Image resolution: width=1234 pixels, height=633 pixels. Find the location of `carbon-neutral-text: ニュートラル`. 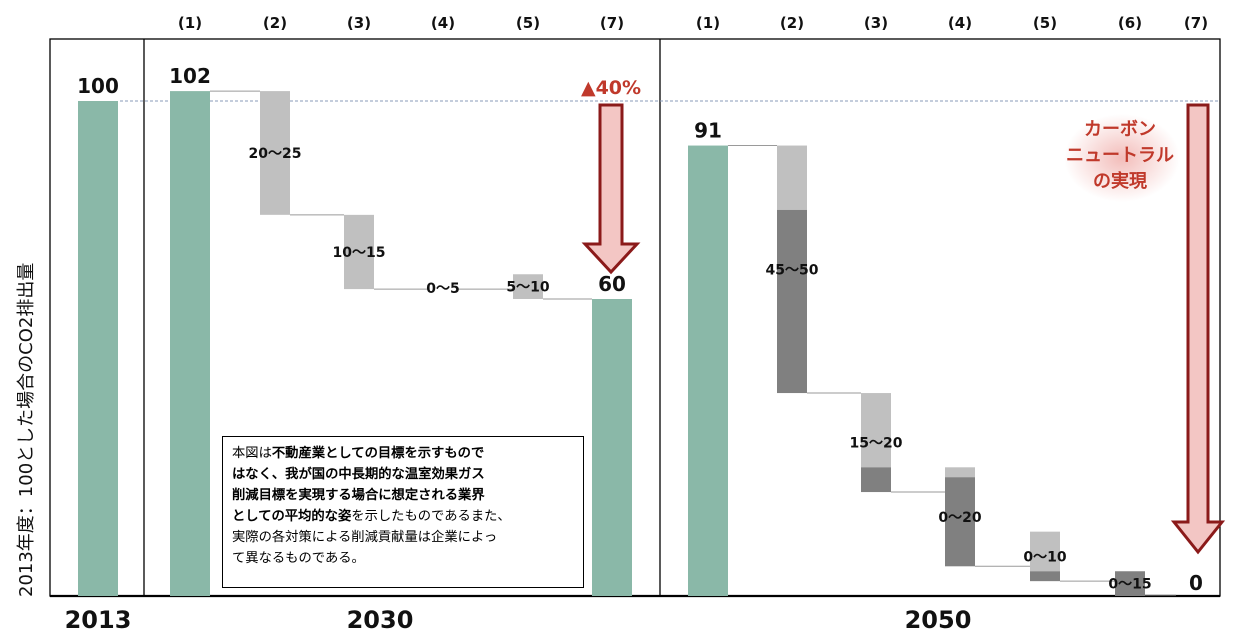

carbon-neutral-text: ニュートラル is located at coordinates (1120, 155).